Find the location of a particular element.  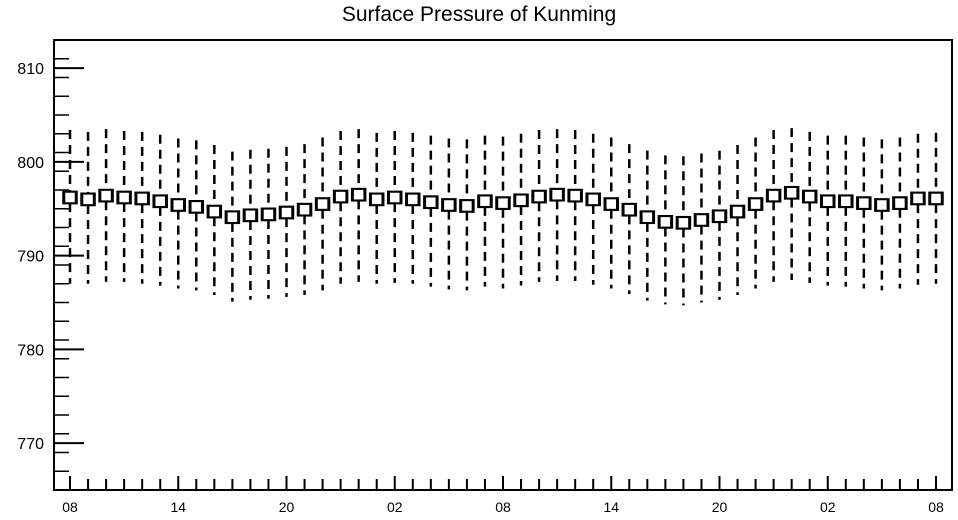

chart-title: Surface Pressure of Kunming is located at coordinates (479, 14).